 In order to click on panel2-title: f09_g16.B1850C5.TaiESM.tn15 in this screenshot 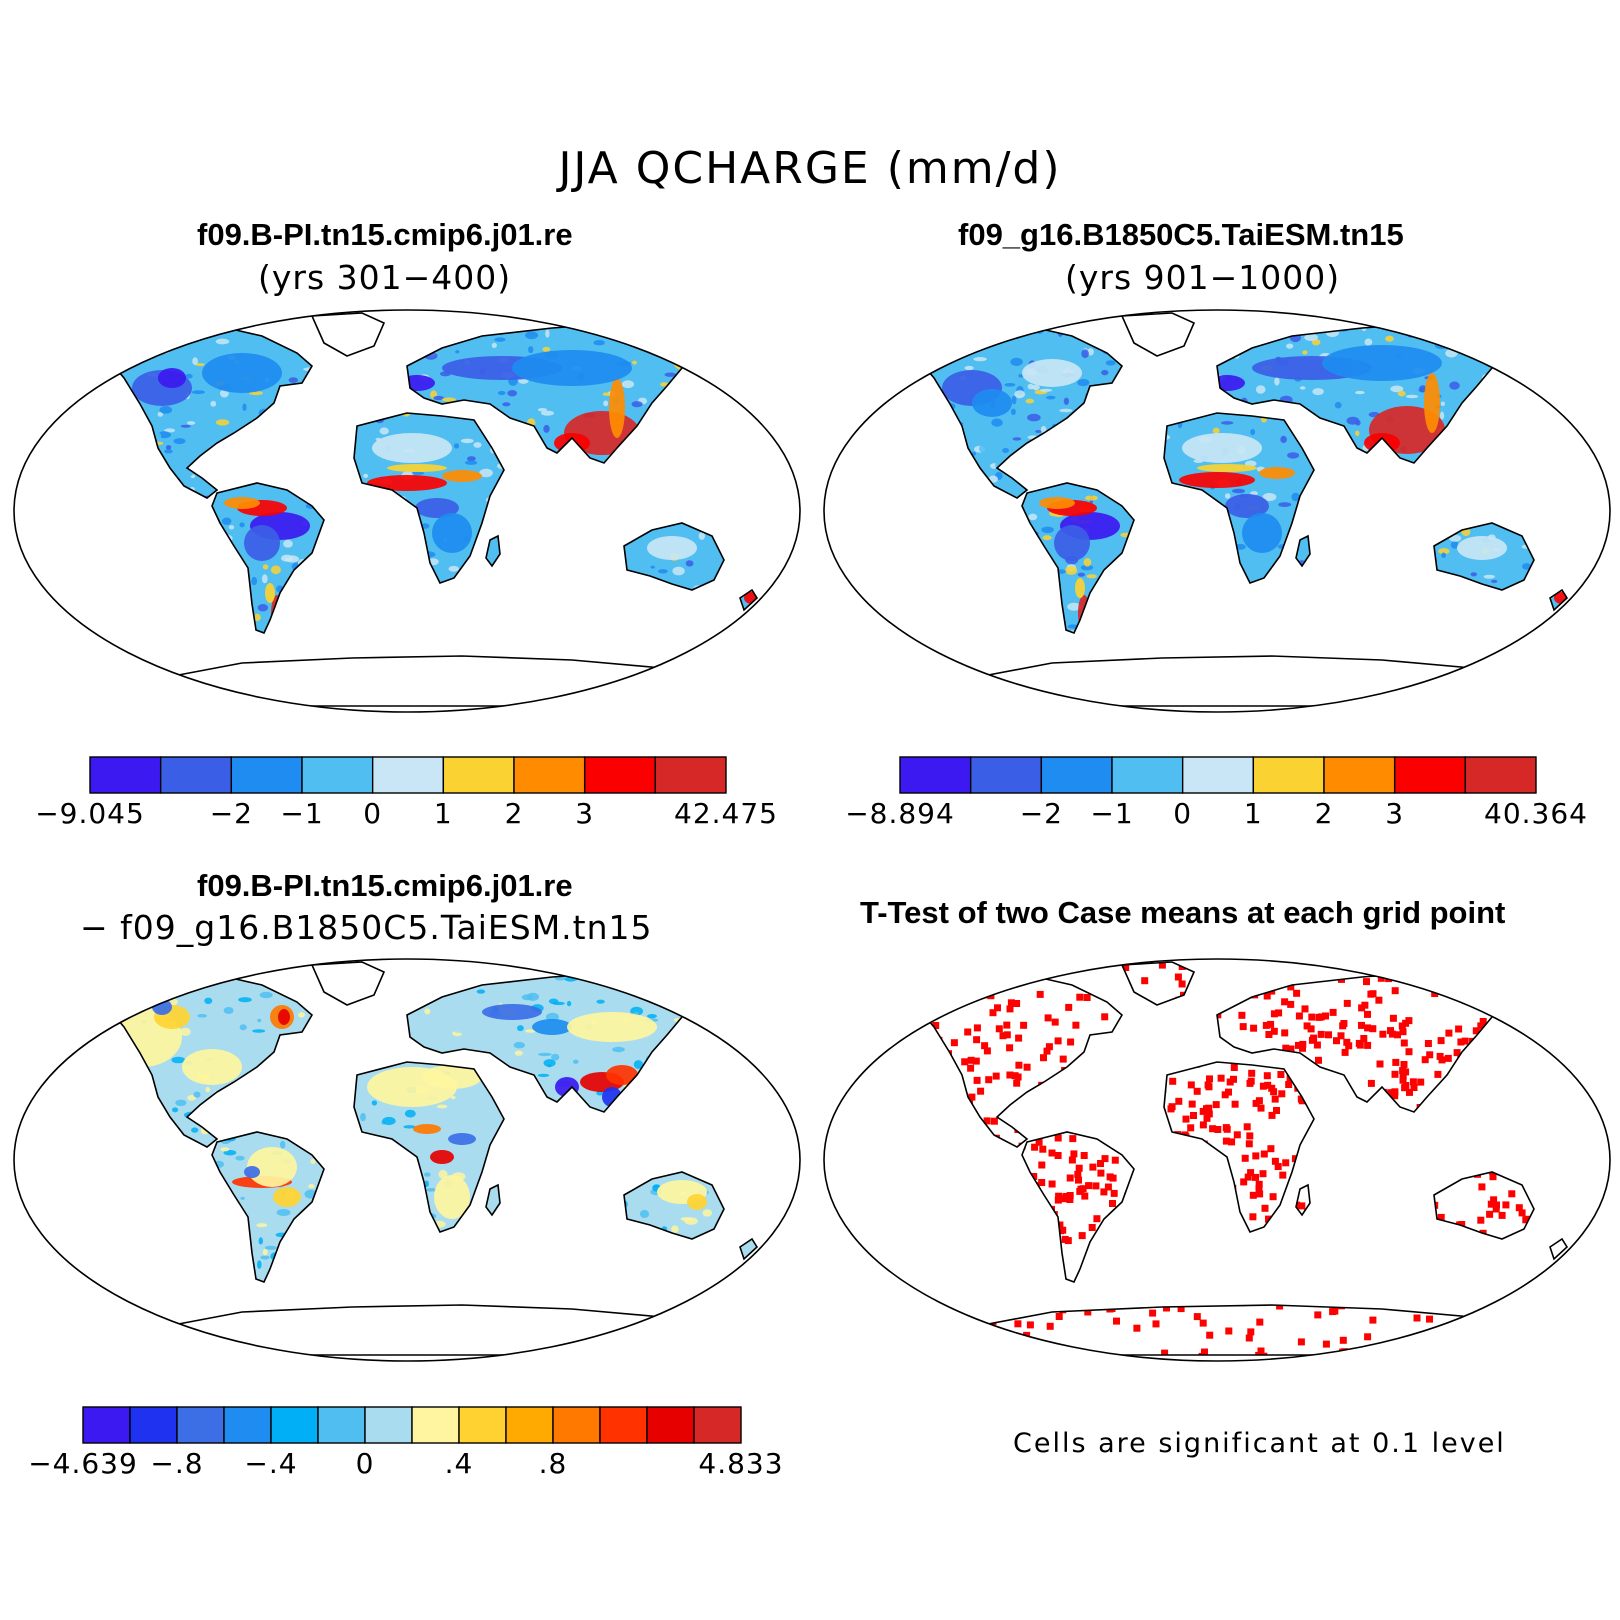, I will do `click(1181, 234)`.